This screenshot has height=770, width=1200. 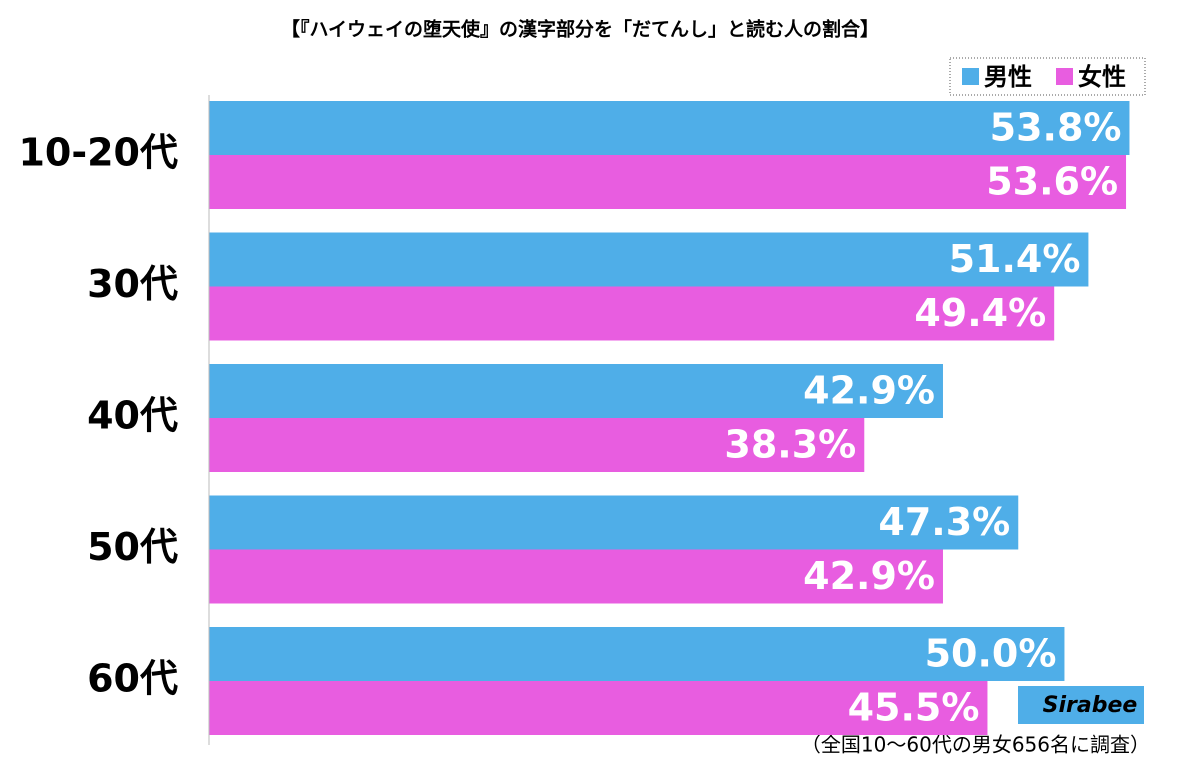 What do you see at coordinates (132, 547) in the screenshot?
I see `y-tick-label: 50代` at bounding box center [132, 547].